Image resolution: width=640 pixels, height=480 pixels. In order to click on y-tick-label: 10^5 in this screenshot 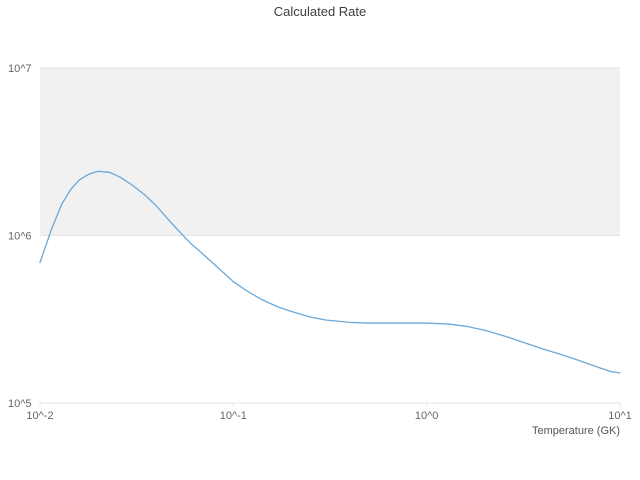, I will do `click(20, 404)`.